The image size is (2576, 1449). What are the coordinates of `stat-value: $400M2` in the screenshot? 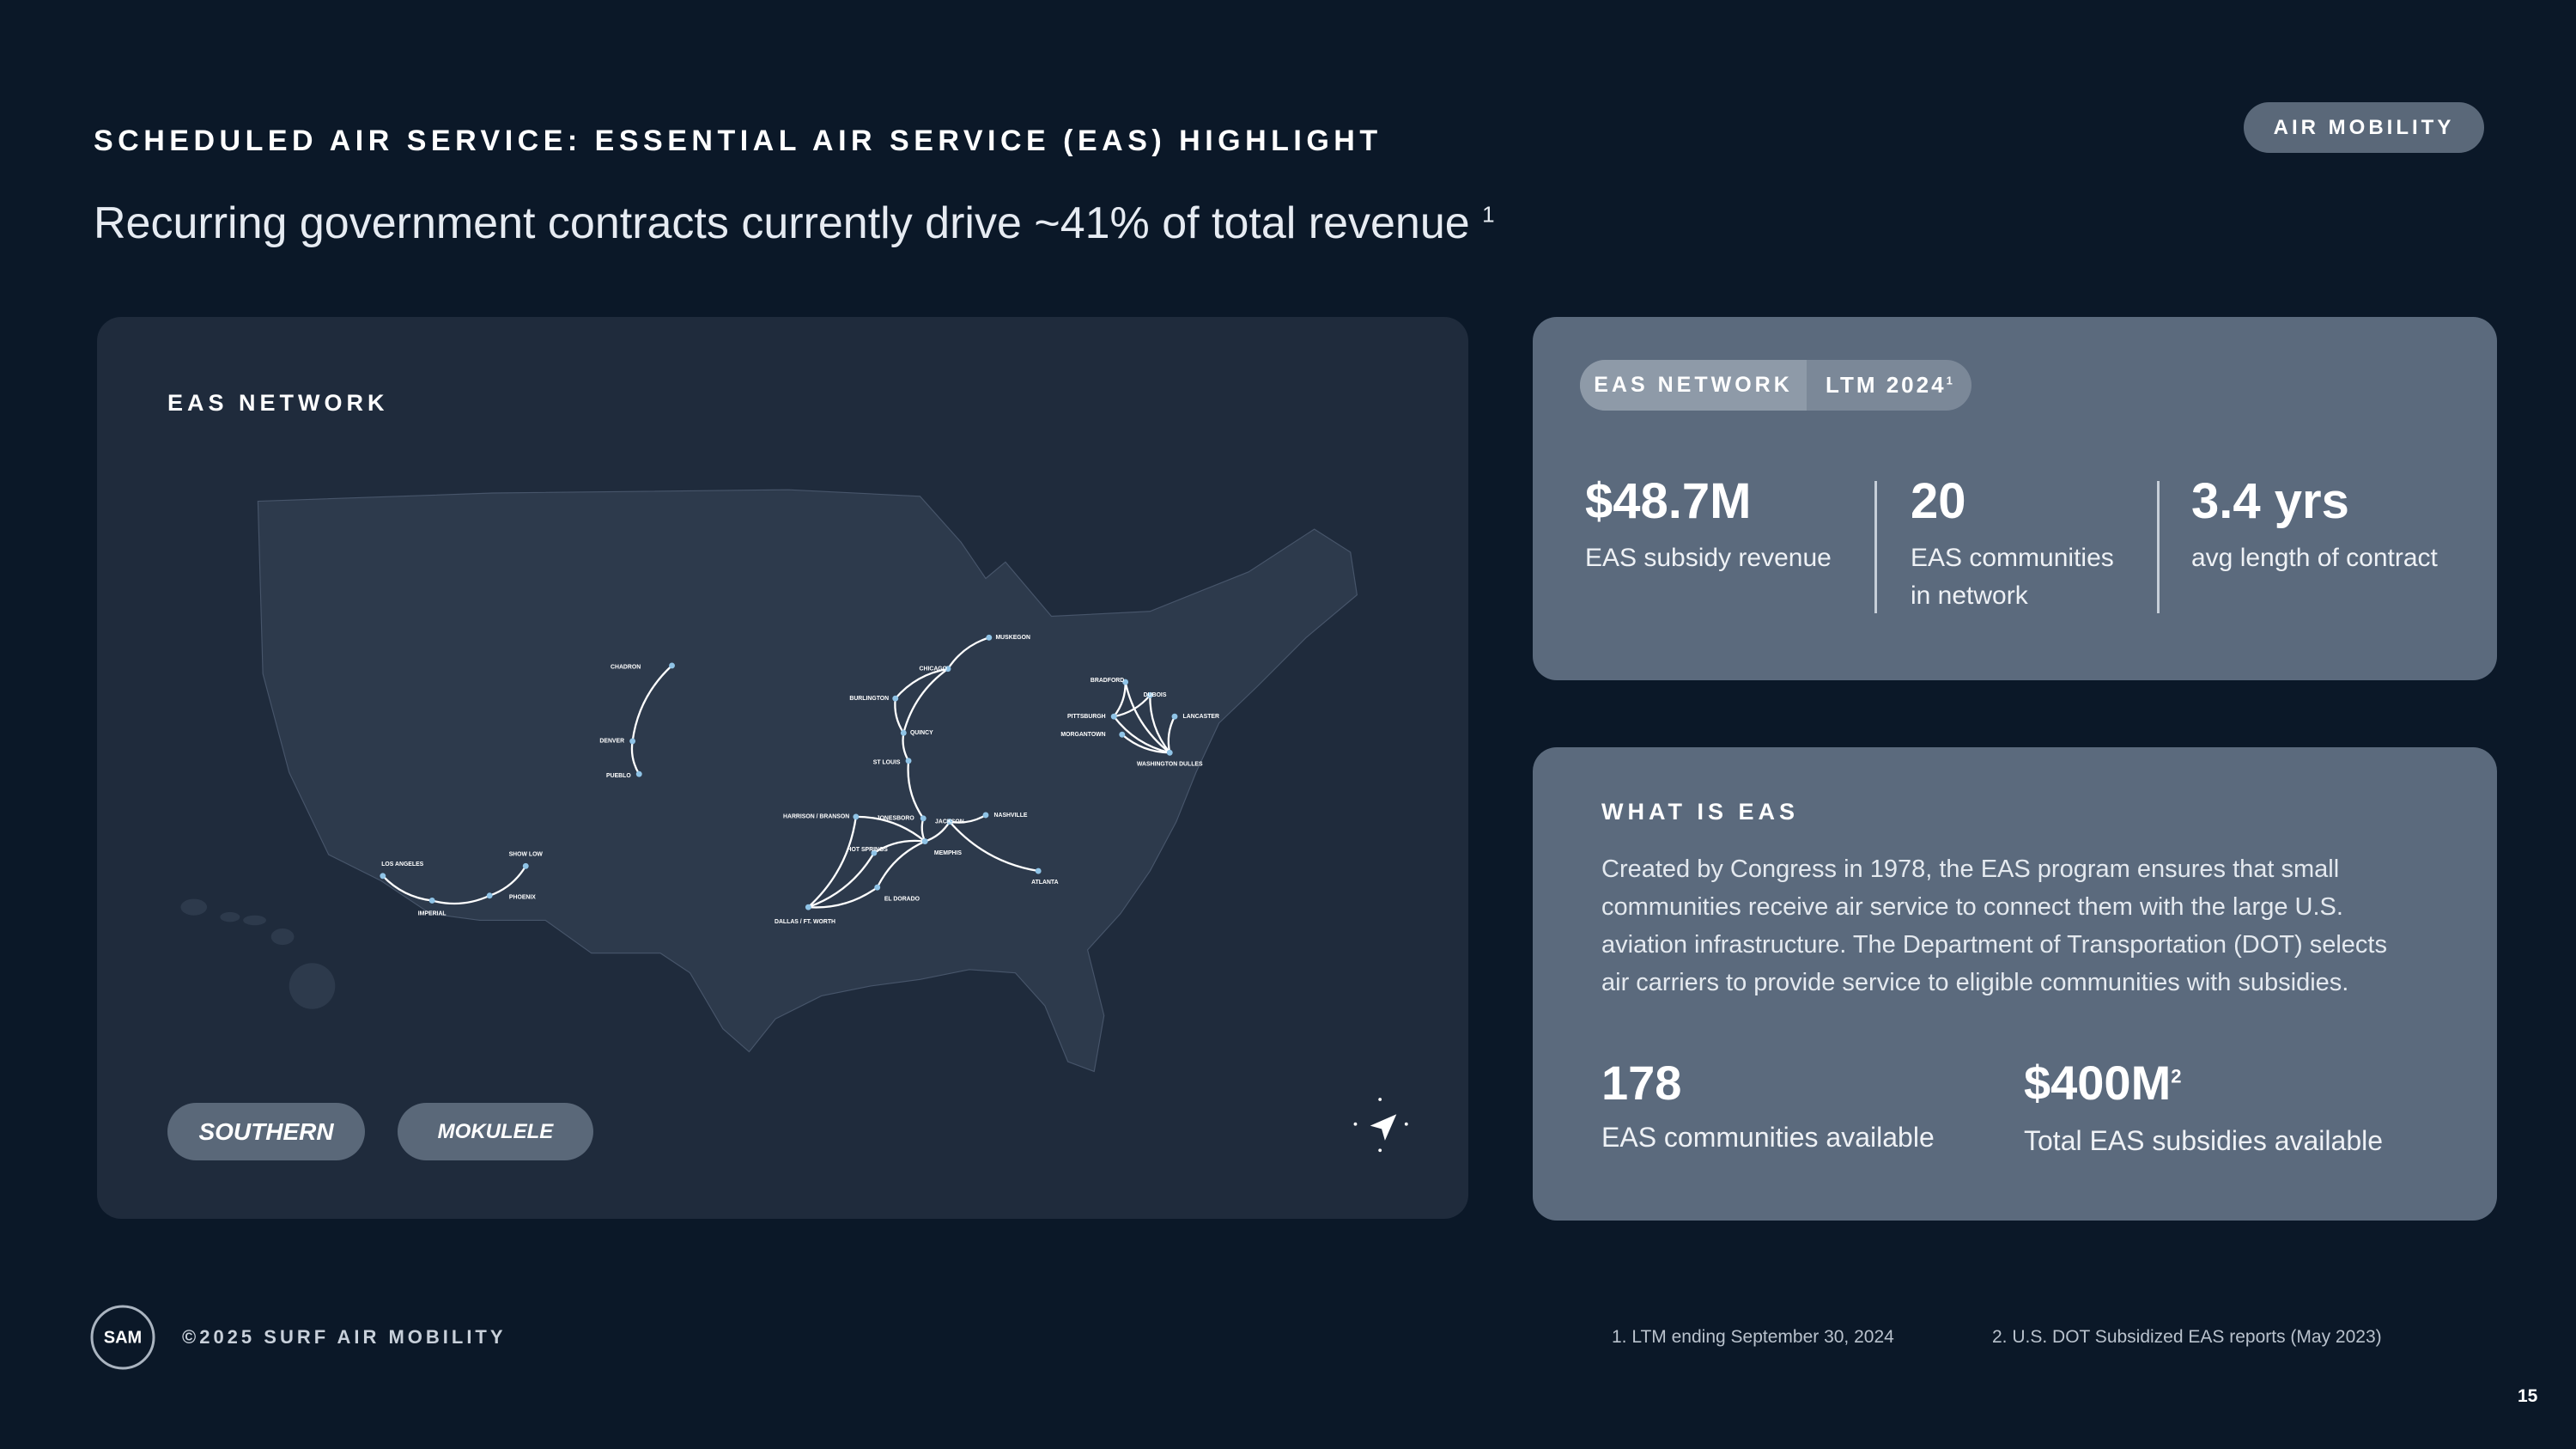 It's located at (2102, 1083).